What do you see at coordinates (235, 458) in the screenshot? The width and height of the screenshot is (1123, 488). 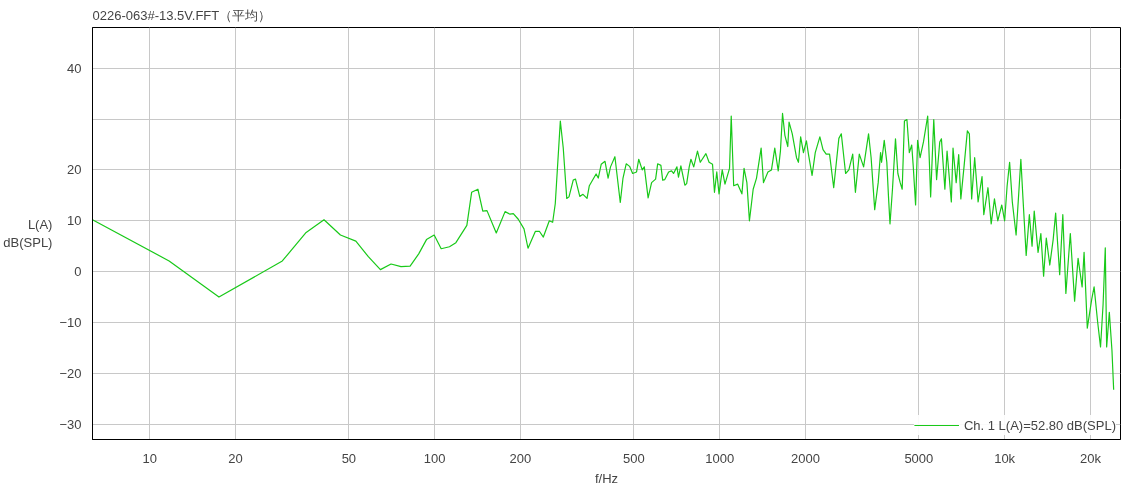 I see `x-tick-label: 20` at bounding box center [235, 458].